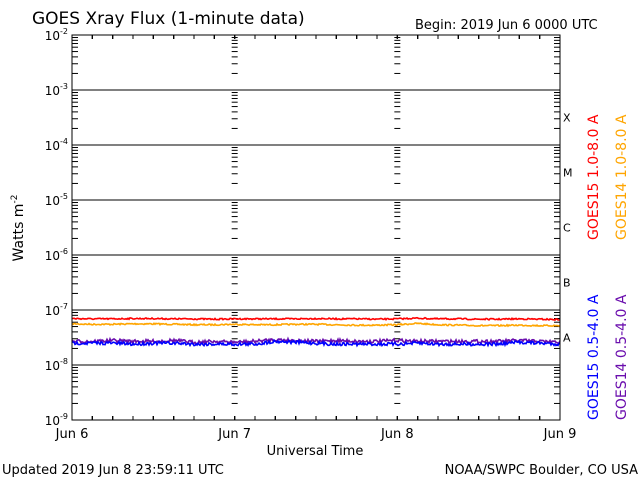 This screenshot has width=640, height=480. I want to click on flare-class-label: C, so click(567, 228).